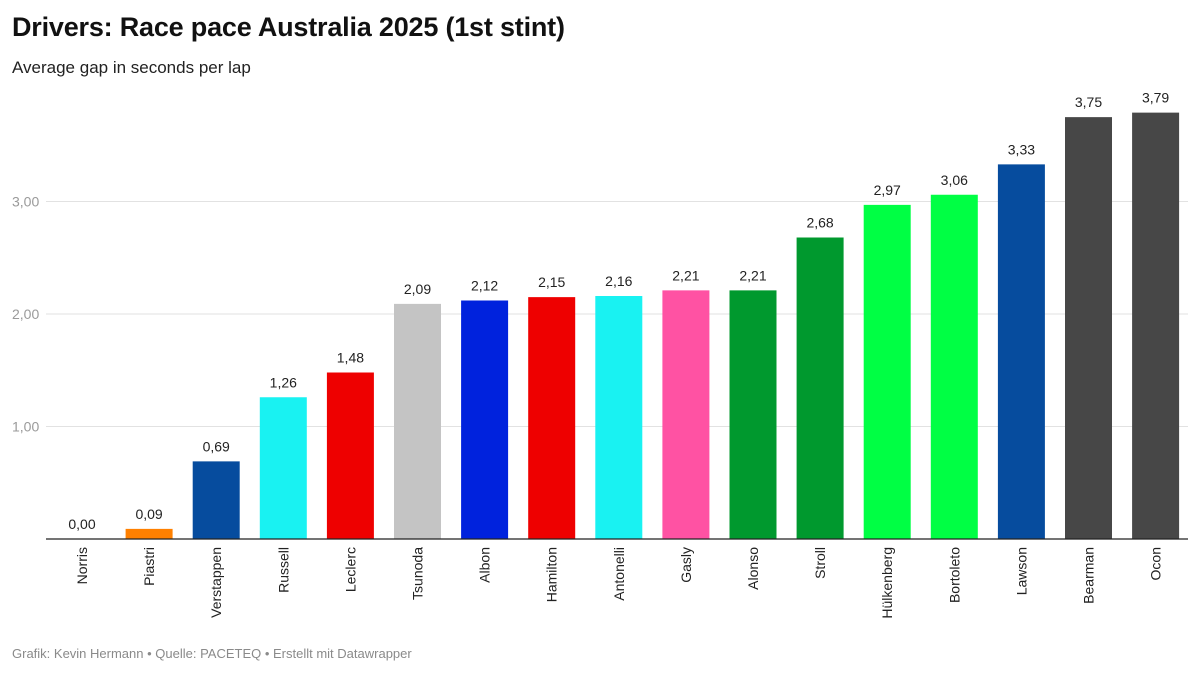 The height and width of the screenshot is (675, 1200). I want to click on data-label: 0,00, so click(81, 524).